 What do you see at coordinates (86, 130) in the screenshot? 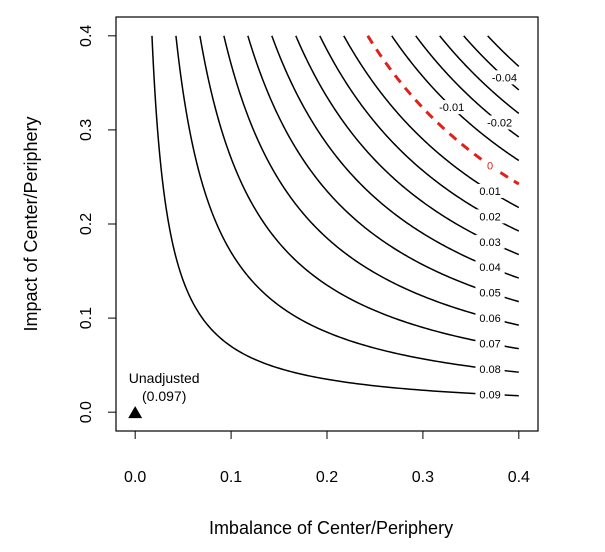
I see `y-tick-label: 0.3` at bounding box center [86, 130].